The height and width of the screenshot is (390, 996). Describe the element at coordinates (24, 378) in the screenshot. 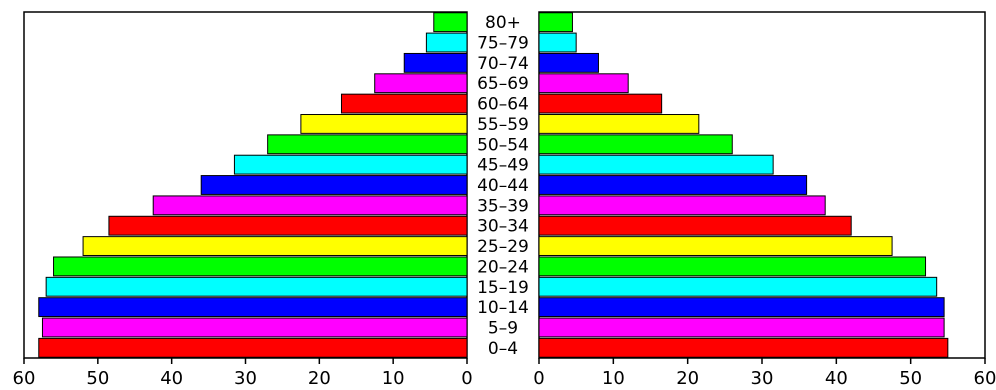

I see `left-tick-label-60: 60` at that location.